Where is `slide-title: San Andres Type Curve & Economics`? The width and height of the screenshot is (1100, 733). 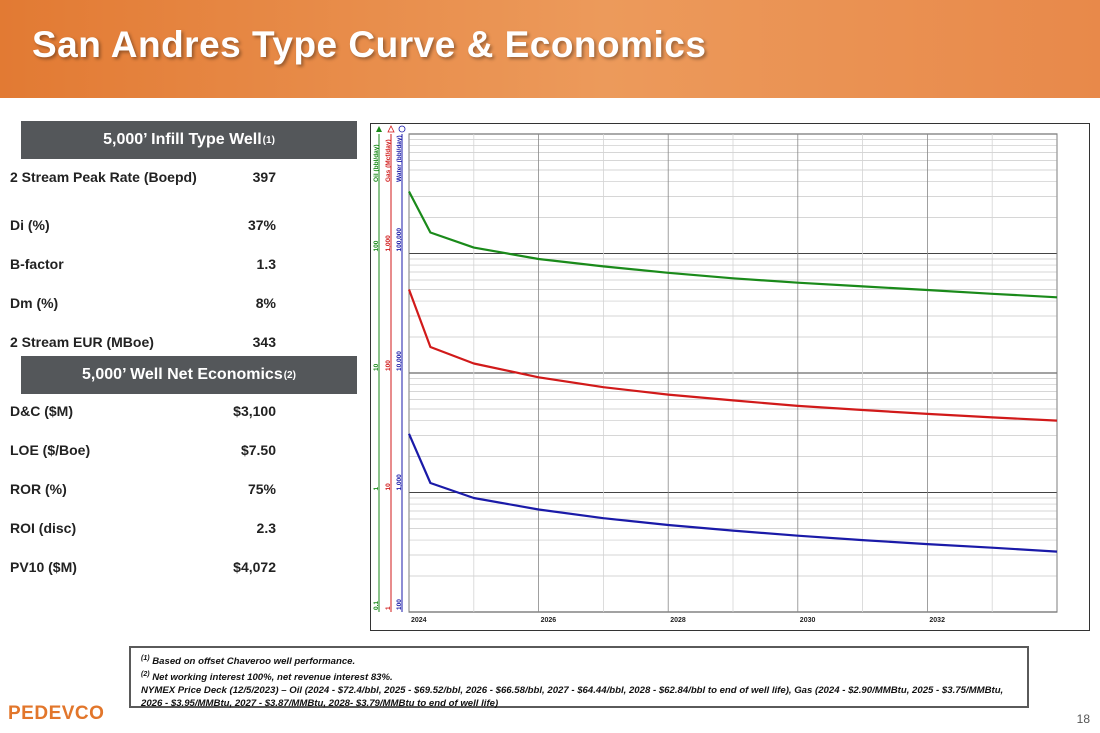
slide-title: San Andres Type Curve & Economics is located at coordinates (369, 44).